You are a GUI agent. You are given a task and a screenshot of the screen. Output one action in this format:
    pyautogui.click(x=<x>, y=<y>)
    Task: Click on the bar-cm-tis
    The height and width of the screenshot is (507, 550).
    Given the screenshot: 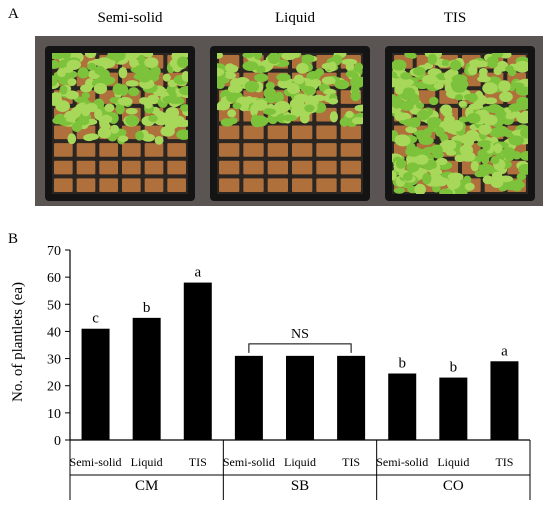 What is the action you would take?
    pyautogui.click(x=197, y=361)
    